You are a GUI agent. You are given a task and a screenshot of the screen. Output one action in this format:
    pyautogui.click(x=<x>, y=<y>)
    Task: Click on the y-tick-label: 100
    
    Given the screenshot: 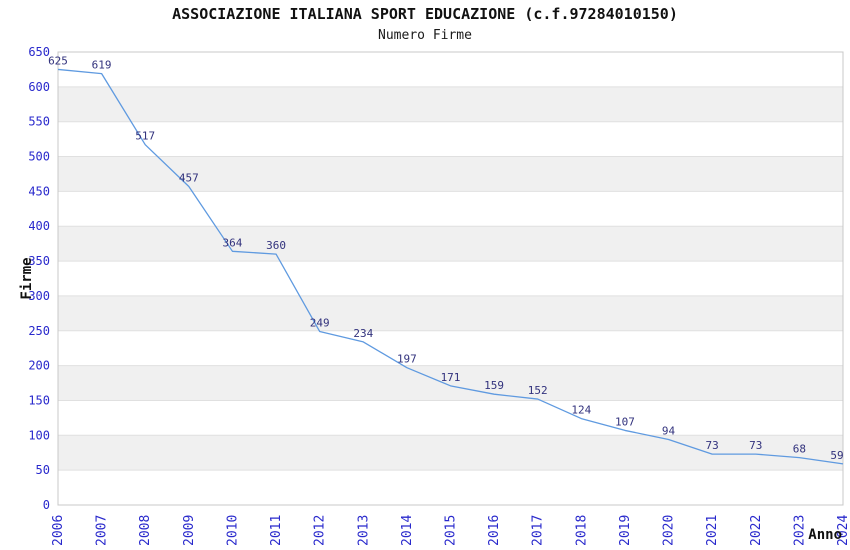 What is the action you would take?
    pyautogui.click(x=39, y=435)
    